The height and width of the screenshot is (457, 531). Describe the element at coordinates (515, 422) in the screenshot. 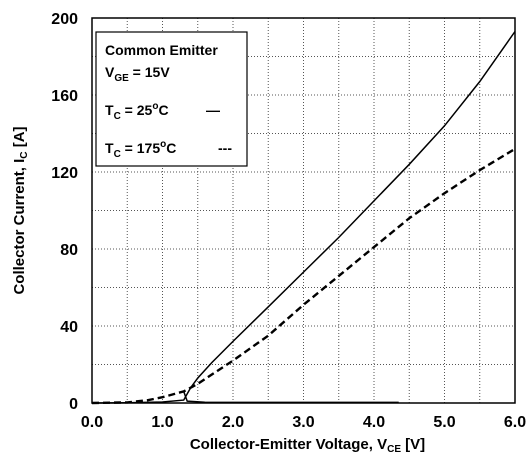

I see `x-tick-label: 6.0` at that location.